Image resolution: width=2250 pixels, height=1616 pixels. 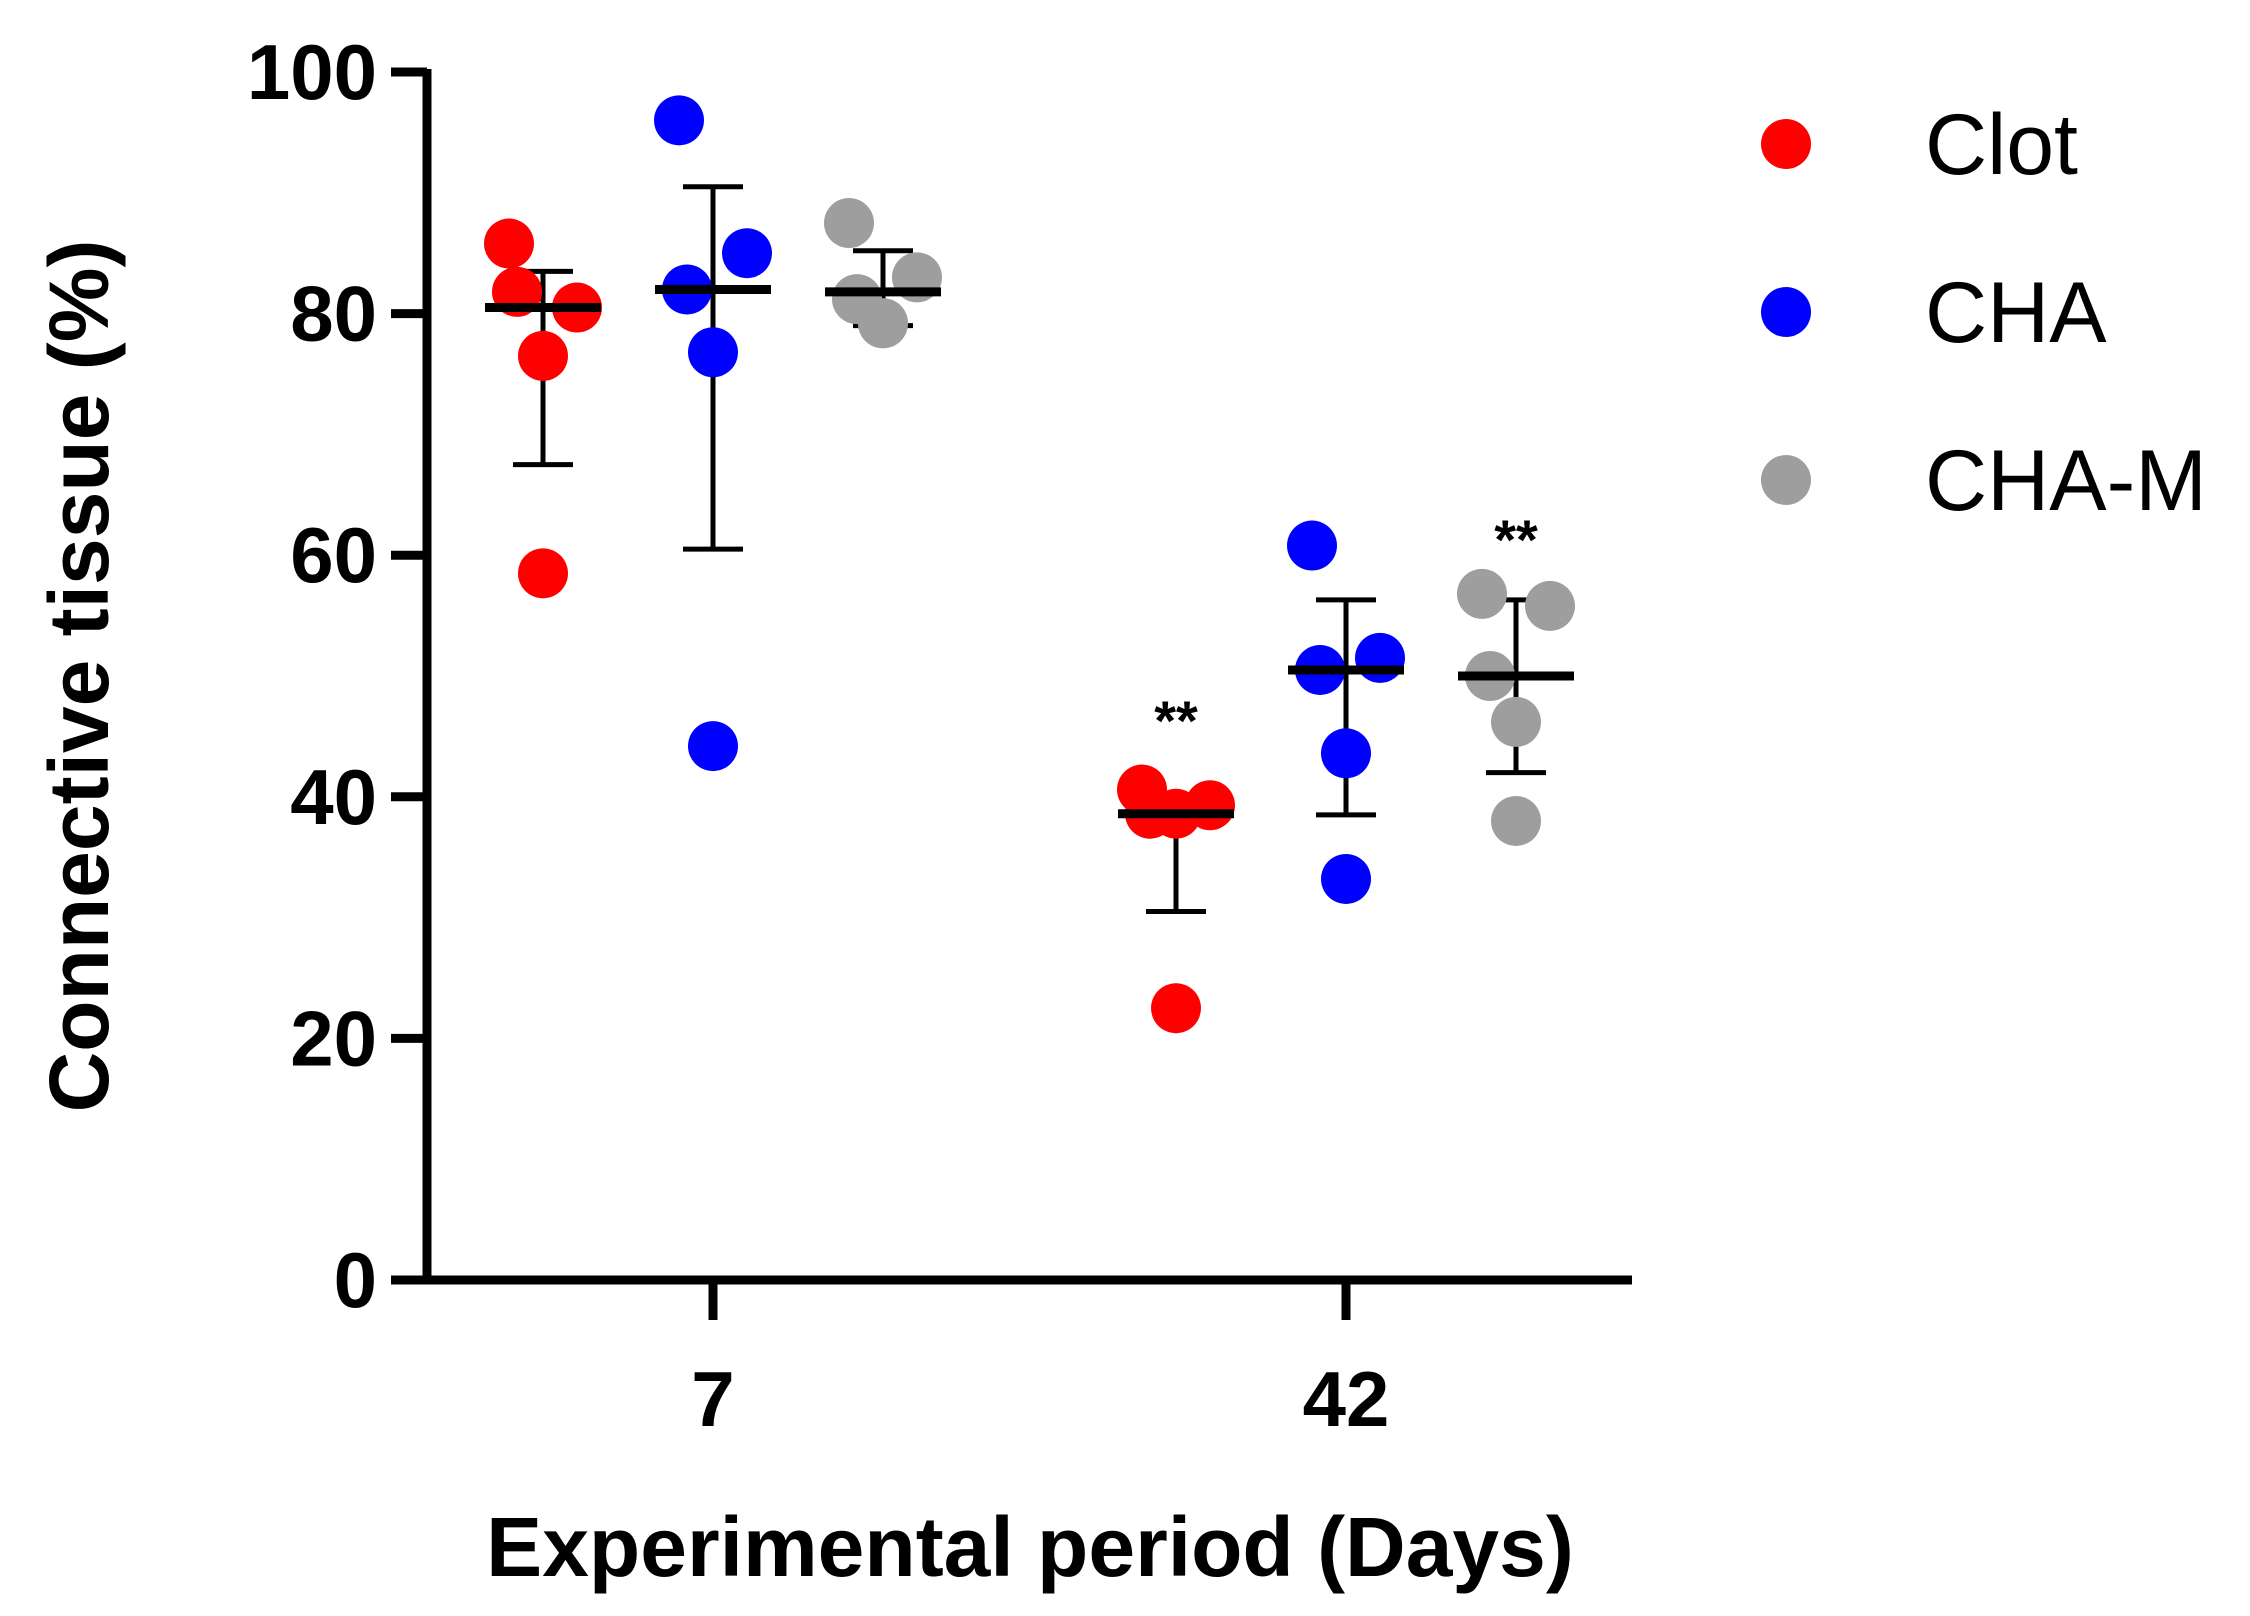 What do you see at coordinates (333, 555) in the screenshot?
I see `y-tick-label: 60` at bounding box center [333, 555].